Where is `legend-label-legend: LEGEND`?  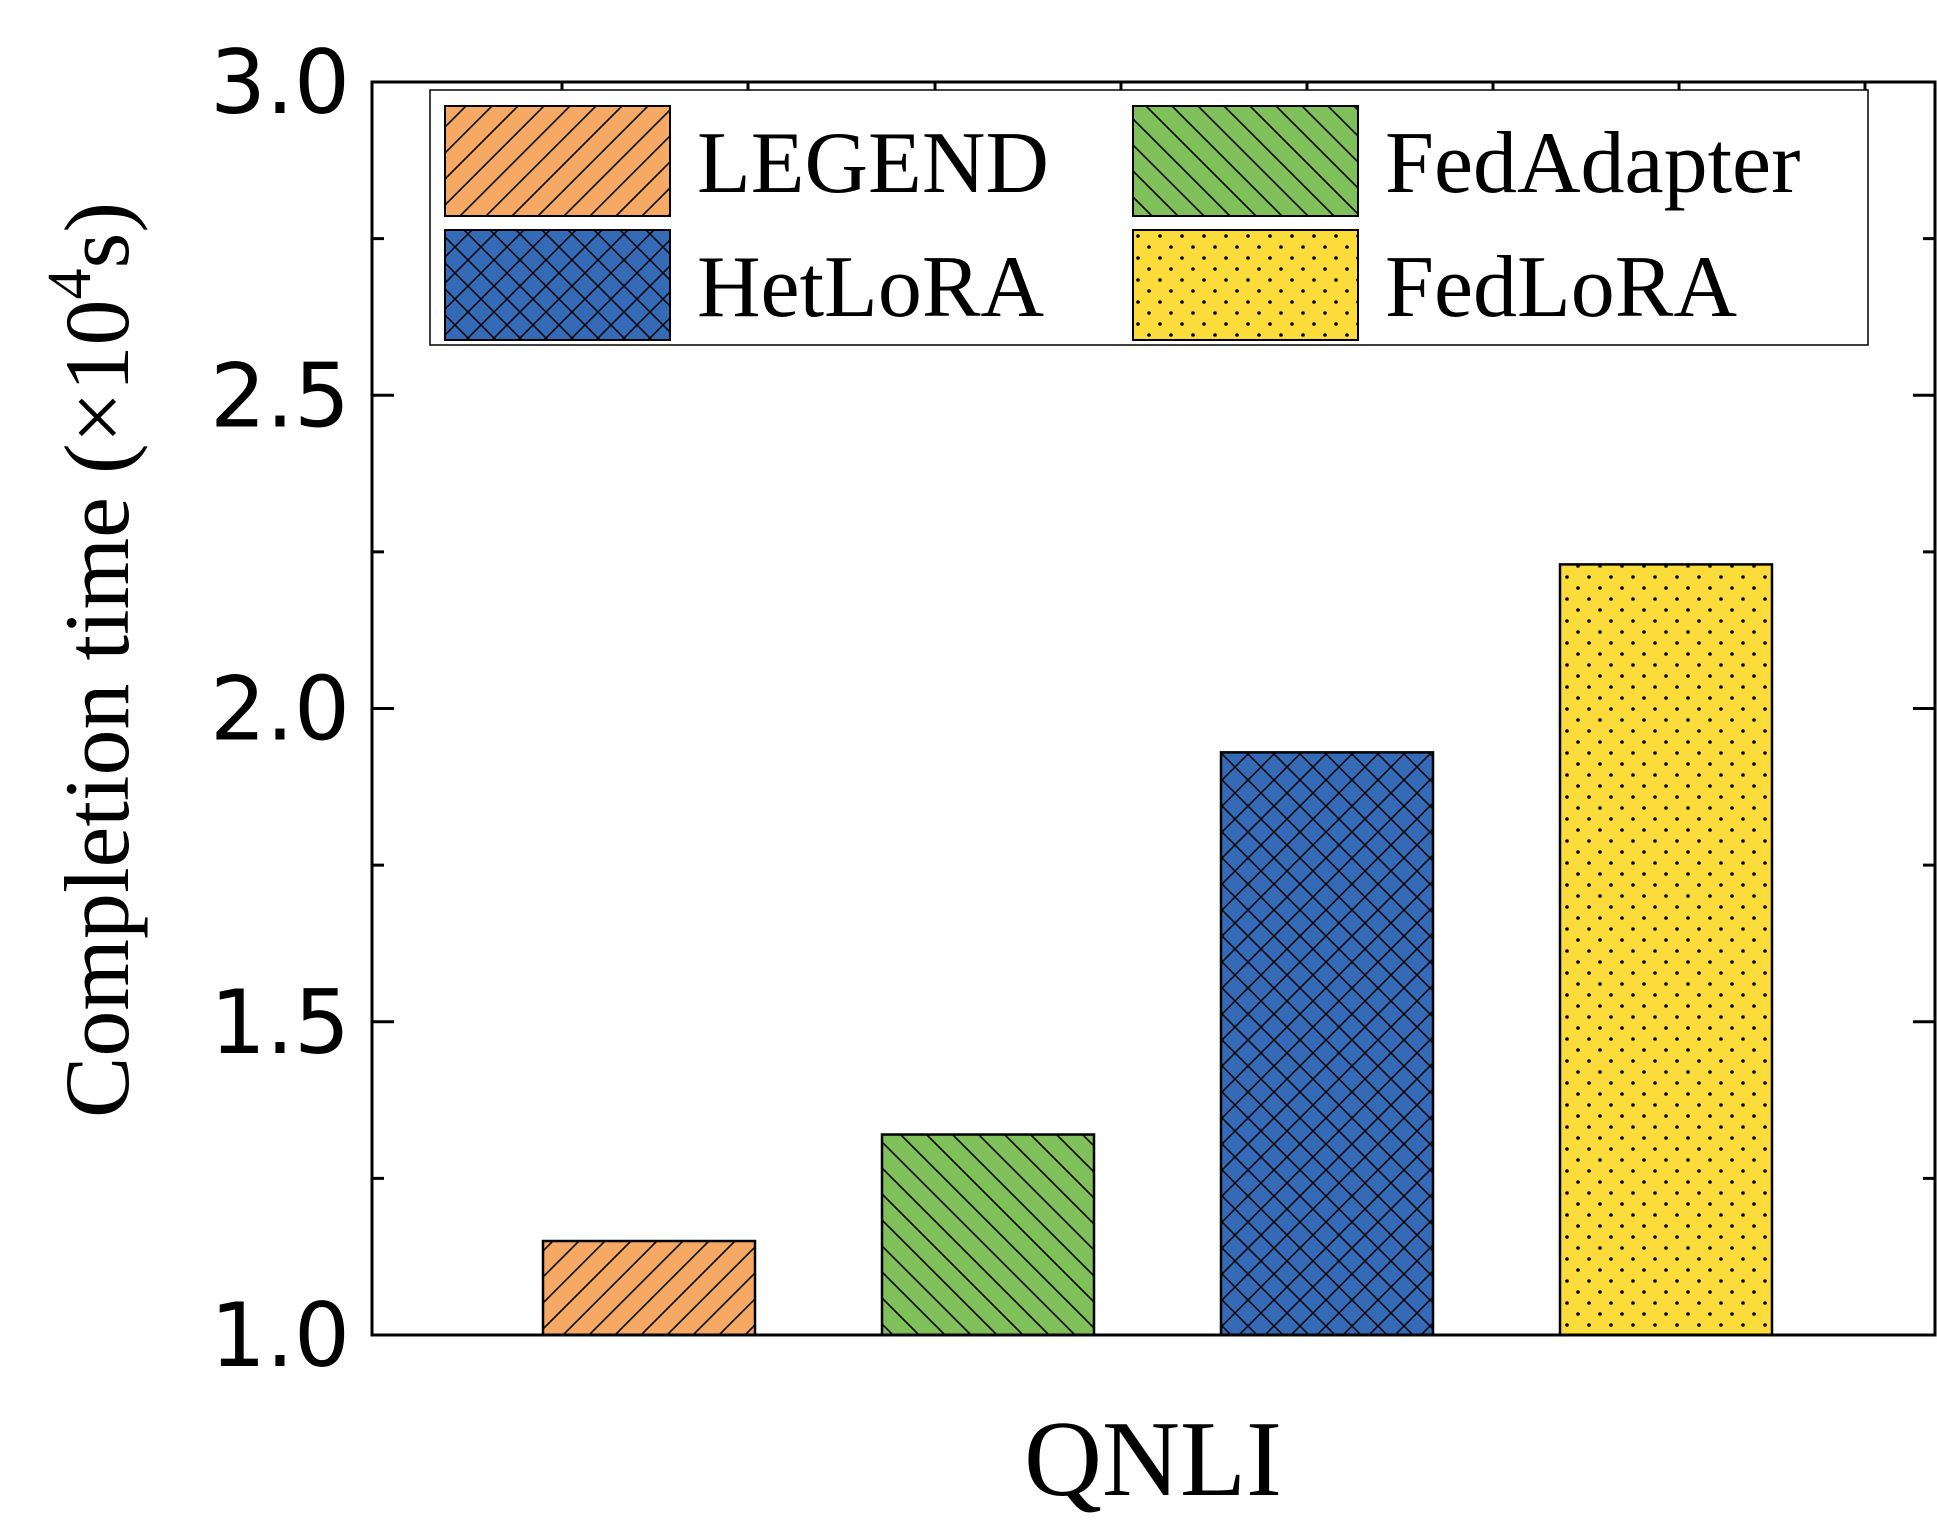 legend-label-legend: LEGEND is located at coordinates (873, 163).